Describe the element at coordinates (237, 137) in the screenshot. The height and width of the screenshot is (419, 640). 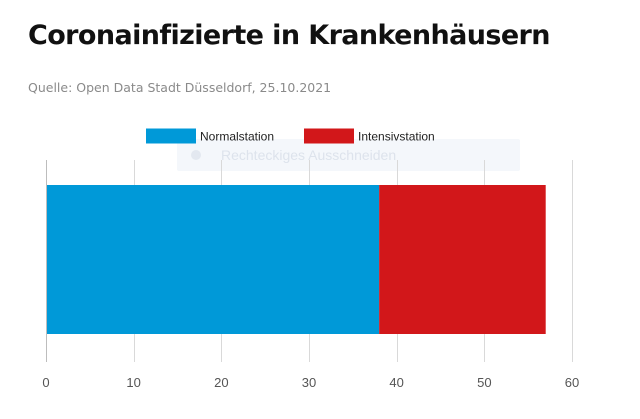
I see `legend-label-normalstation: Normalstation` at that location.